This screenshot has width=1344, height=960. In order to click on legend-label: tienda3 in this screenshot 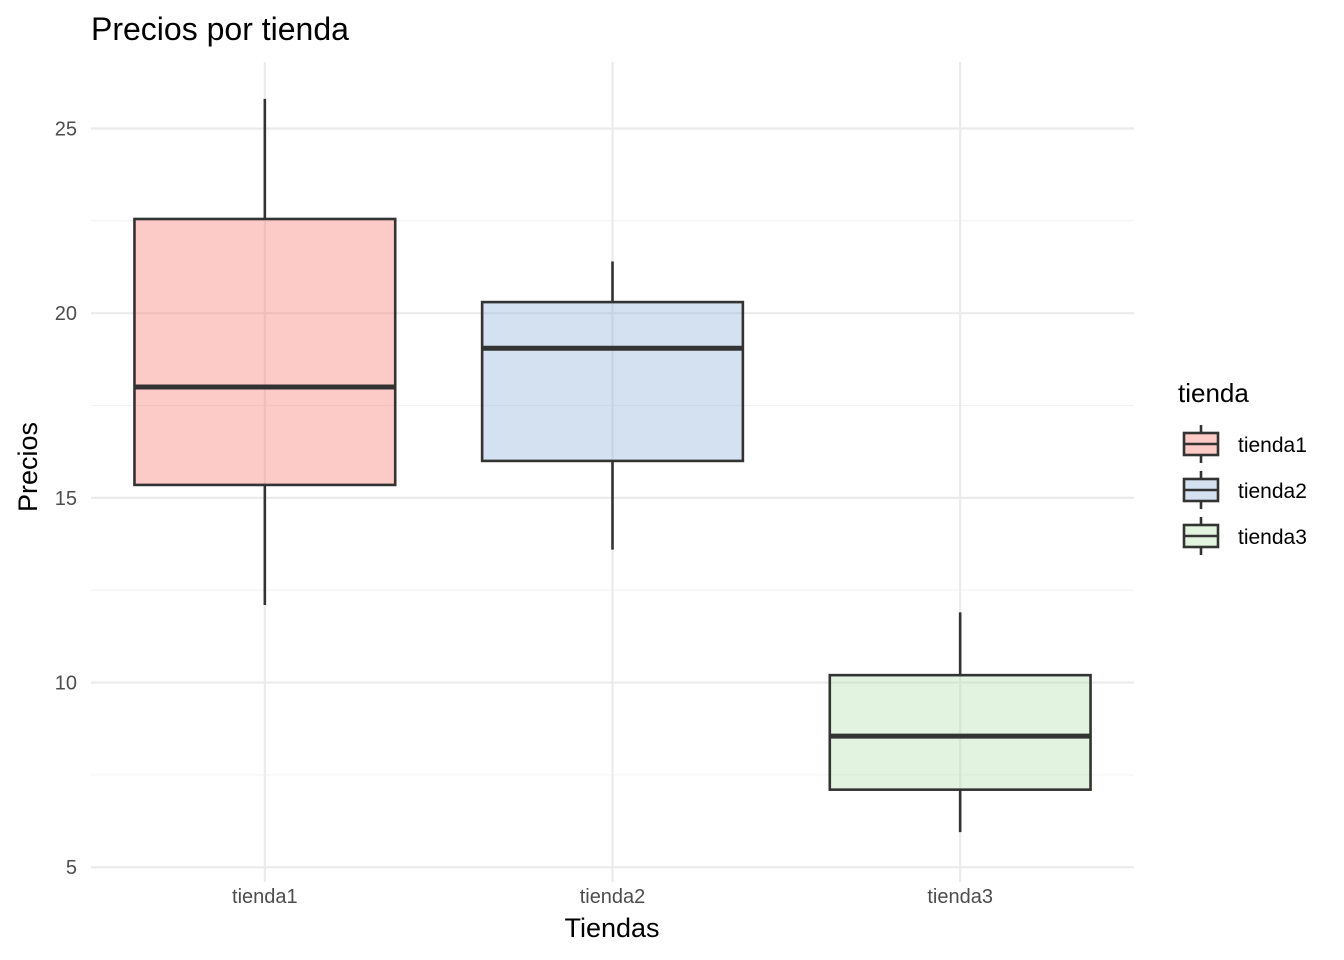, I will do `click(1272, 537)`.